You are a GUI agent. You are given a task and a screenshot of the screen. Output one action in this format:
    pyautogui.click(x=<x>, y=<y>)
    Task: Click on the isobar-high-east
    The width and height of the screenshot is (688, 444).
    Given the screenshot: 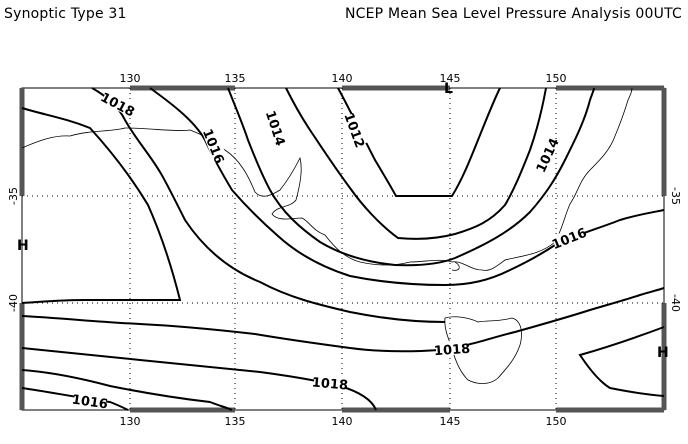 What is the action you would take?
    pyautogui.click(x=621, y=361)
    